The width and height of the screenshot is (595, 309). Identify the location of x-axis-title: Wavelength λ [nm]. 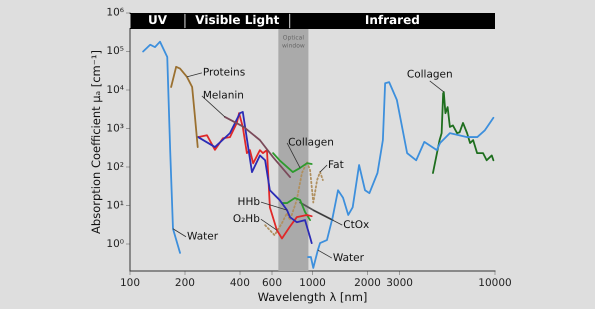
(313, 297).